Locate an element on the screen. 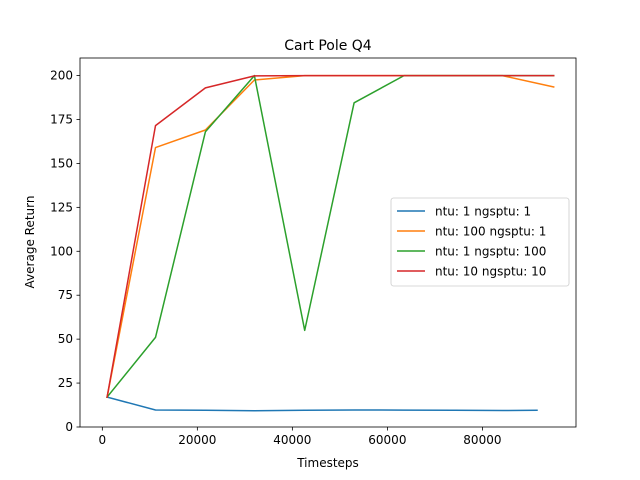 Image resolution: width=640 pixels, height=480 pixels. y-tick-label: 0 is located at coordinates (69, 427).